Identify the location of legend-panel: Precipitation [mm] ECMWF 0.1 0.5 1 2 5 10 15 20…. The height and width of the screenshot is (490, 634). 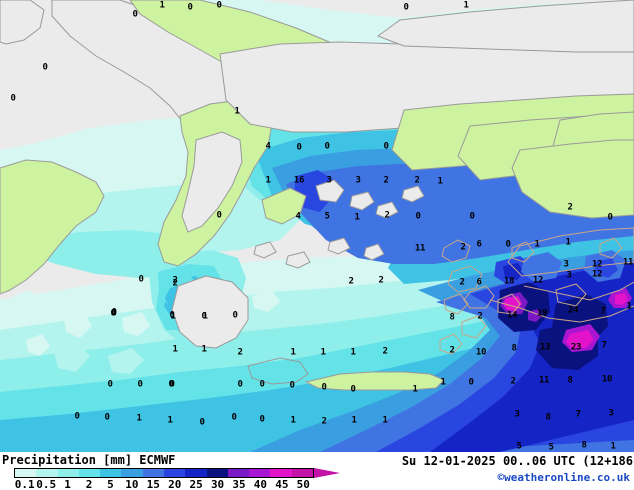
(317, 471).